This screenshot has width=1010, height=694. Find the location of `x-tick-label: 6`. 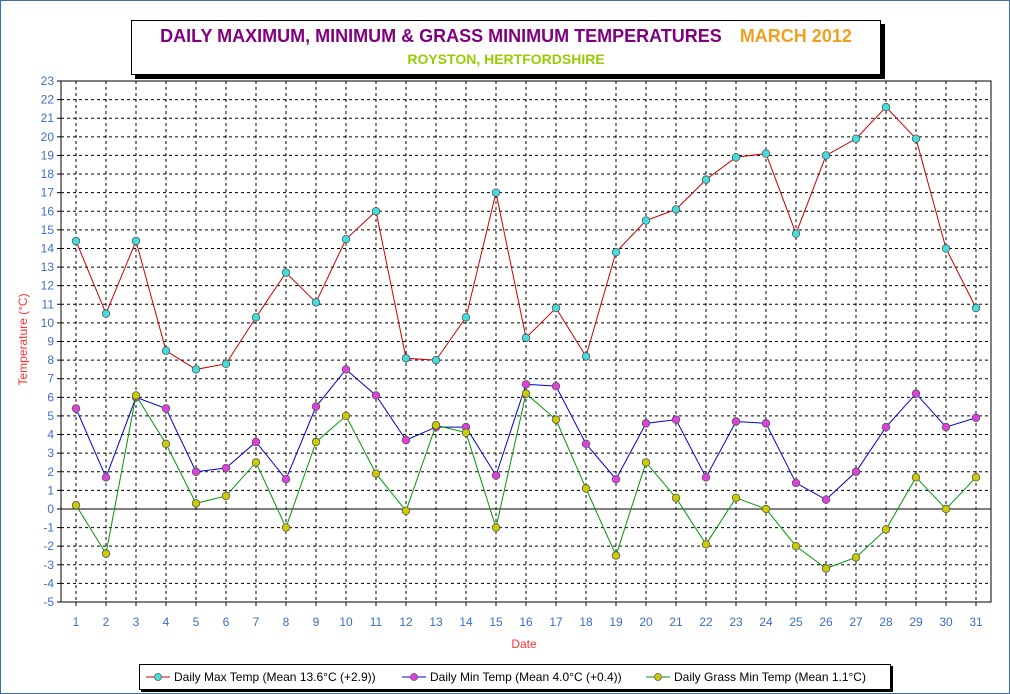

x-tick-label: 6 is located at coordinates (226, 622).